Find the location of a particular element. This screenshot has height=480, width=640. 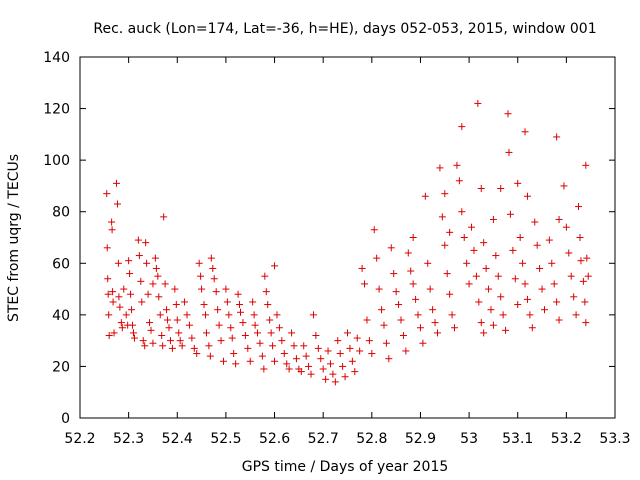

x-tick-label: 52.5 is located at coordinates (225, 439).